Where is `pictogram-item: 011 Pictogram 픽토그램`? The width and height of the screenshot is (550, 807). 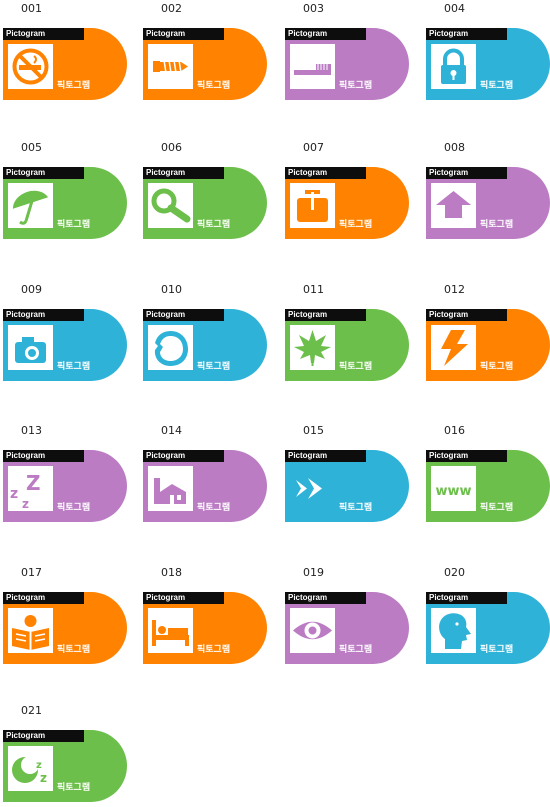 pictogram-item: 011 Pictogram 픽토그램 is located at coordinates (347, 333).